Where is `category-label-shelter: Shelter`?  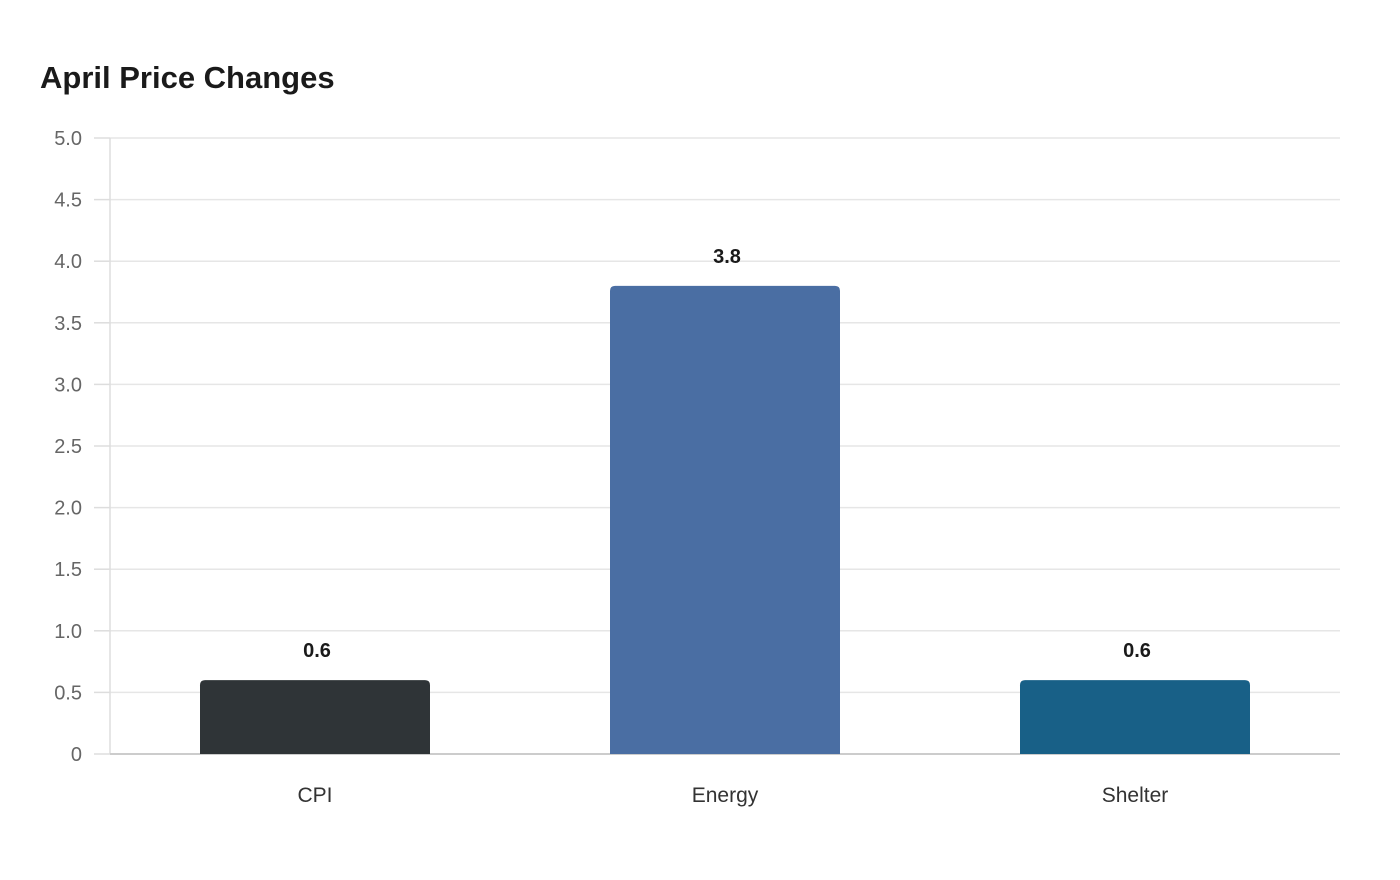
category-label-shelter: Shelter is located at coordinates (1135, 795).